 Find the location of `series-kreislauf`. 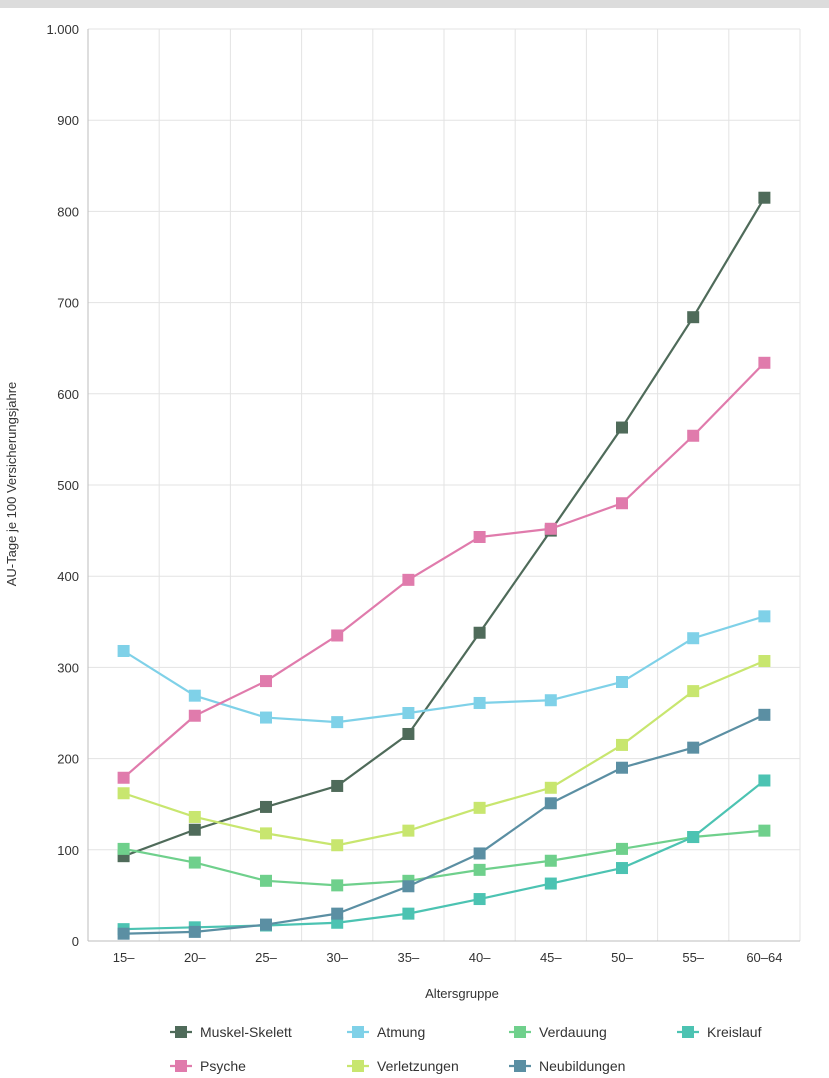

series-kreislauf is located at coordinates (444, 855).